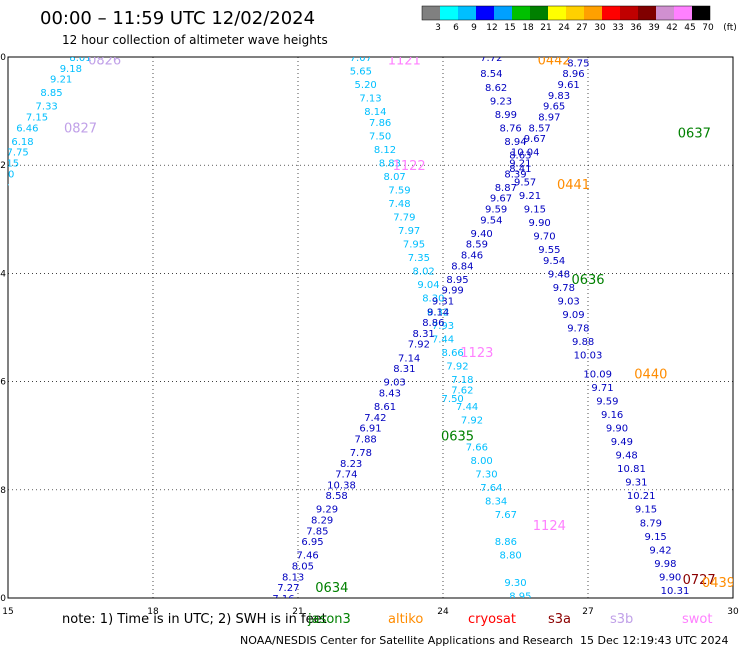  I want to click on wave-height-label: 9.99, so click(453, 291).